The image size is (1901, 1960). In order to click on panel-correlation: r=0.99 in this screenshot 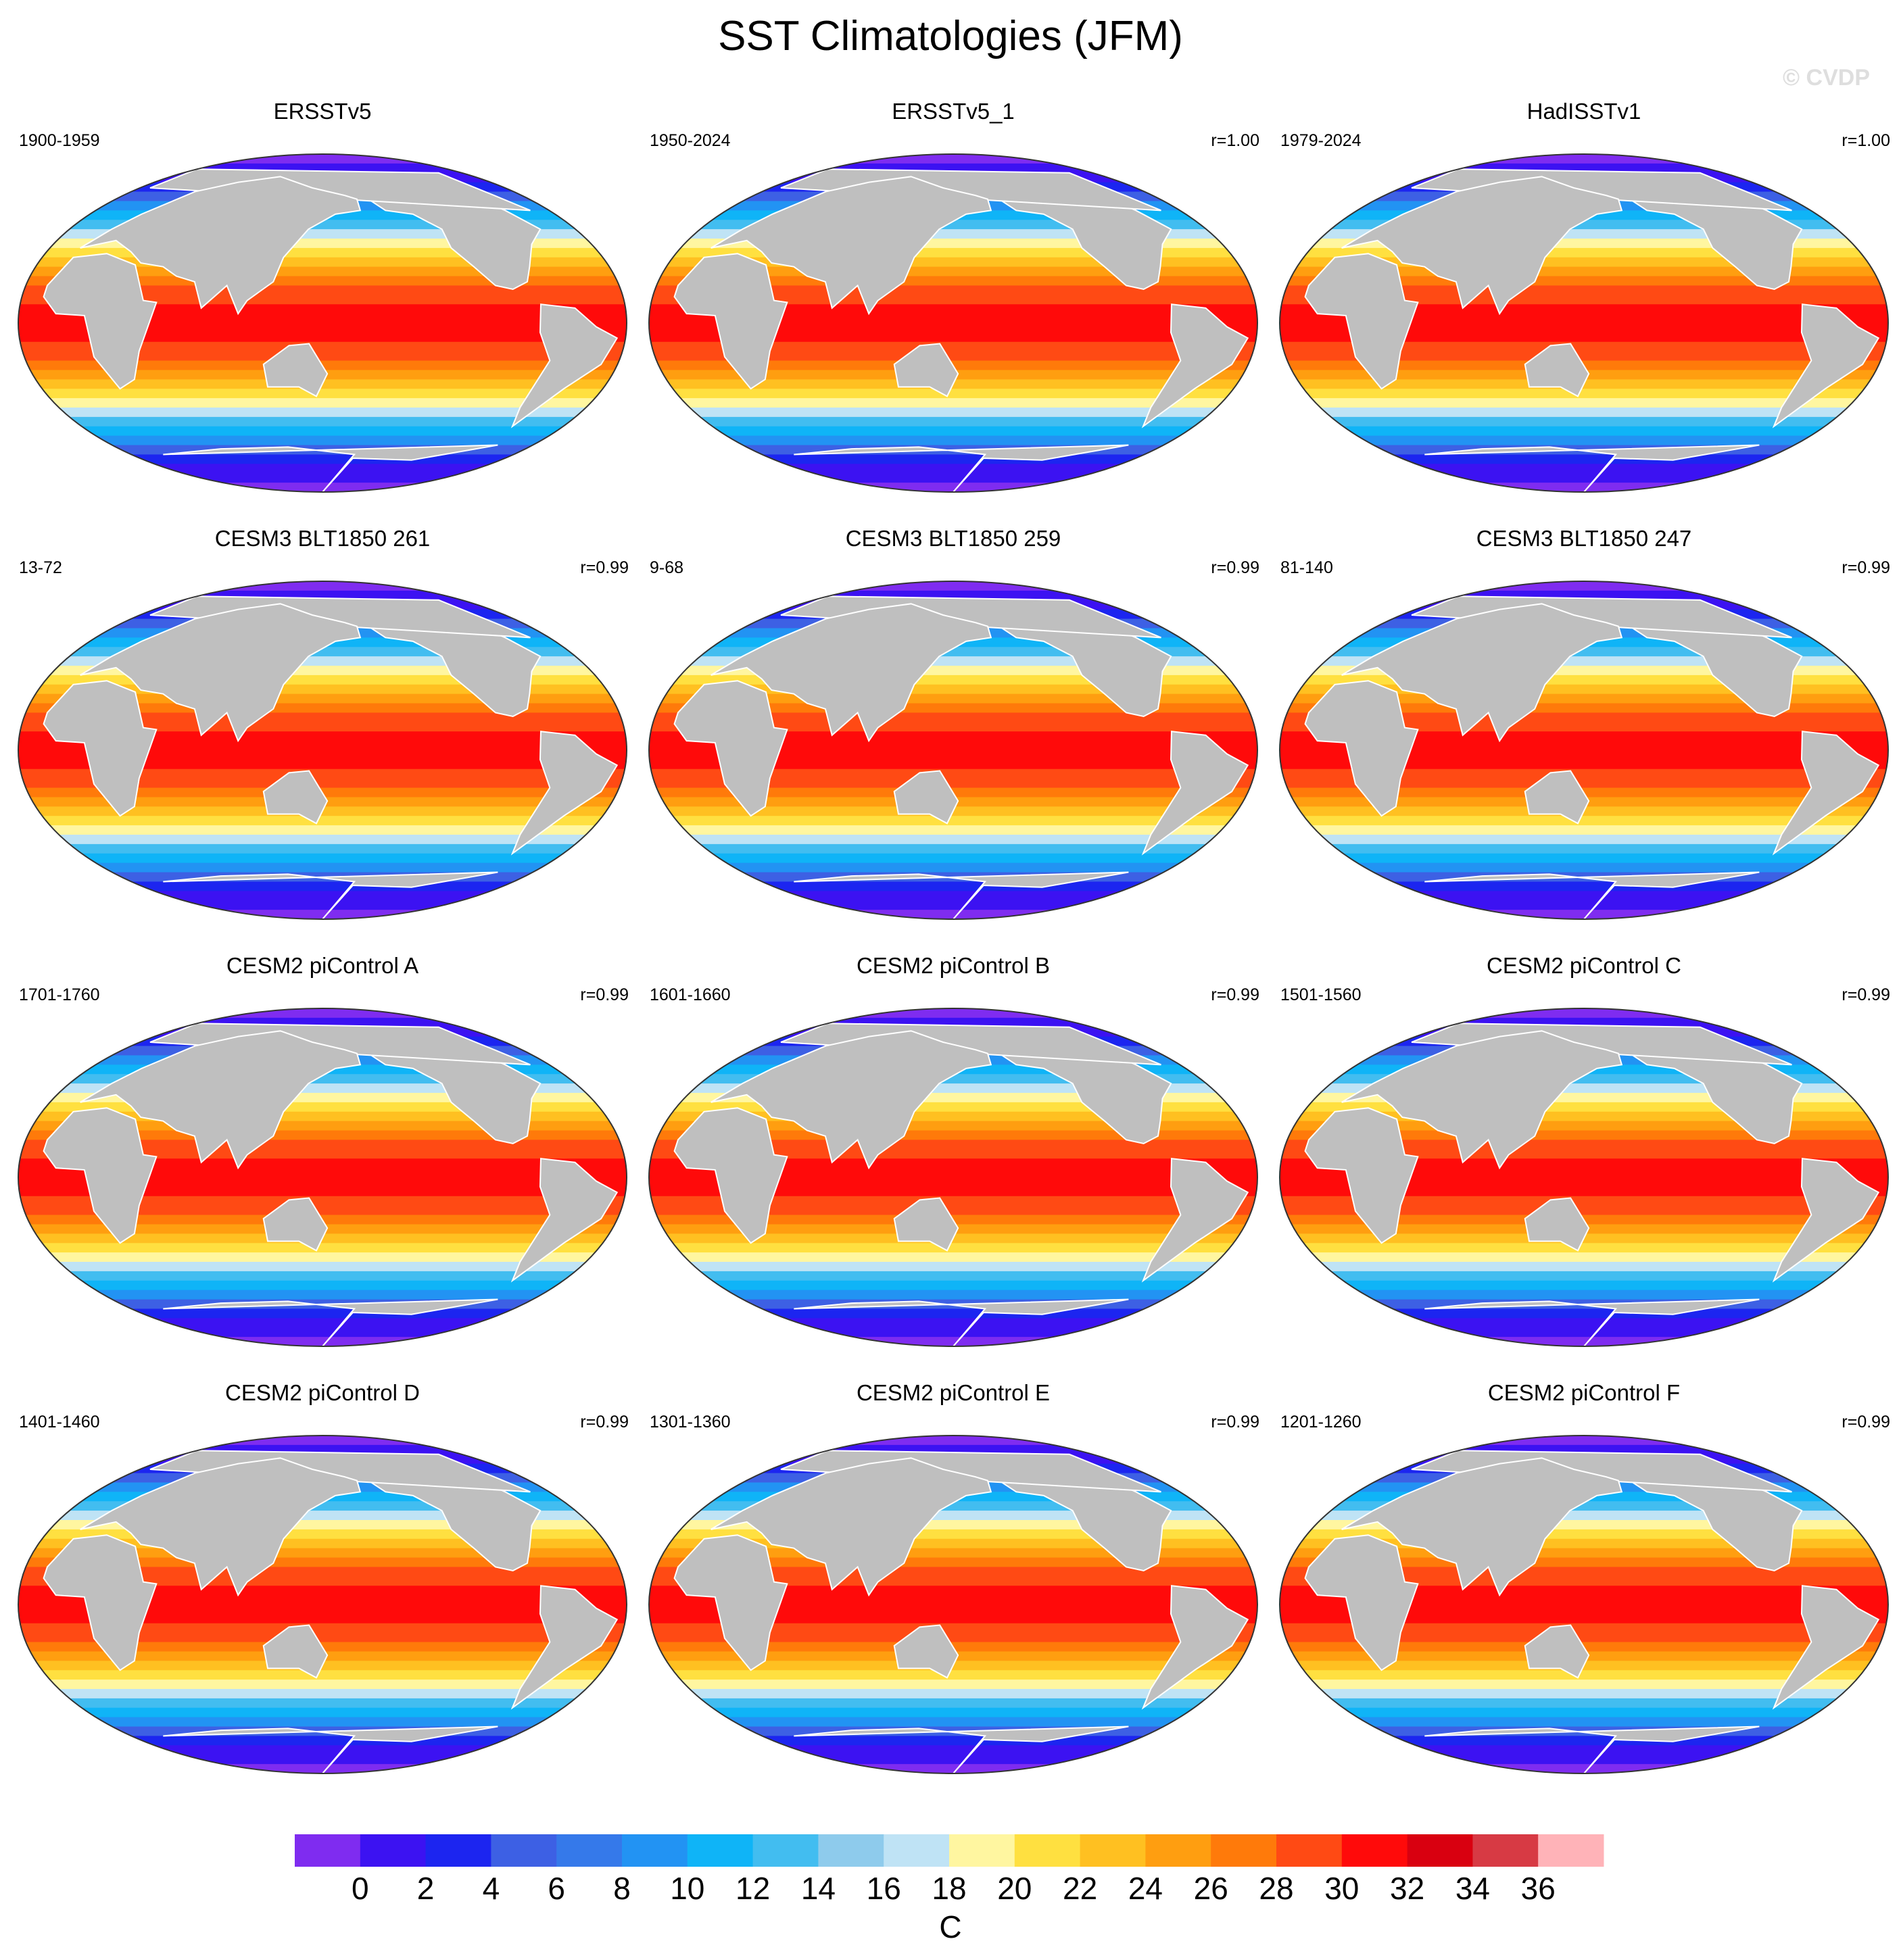, I will do `click(1235, 567)`.